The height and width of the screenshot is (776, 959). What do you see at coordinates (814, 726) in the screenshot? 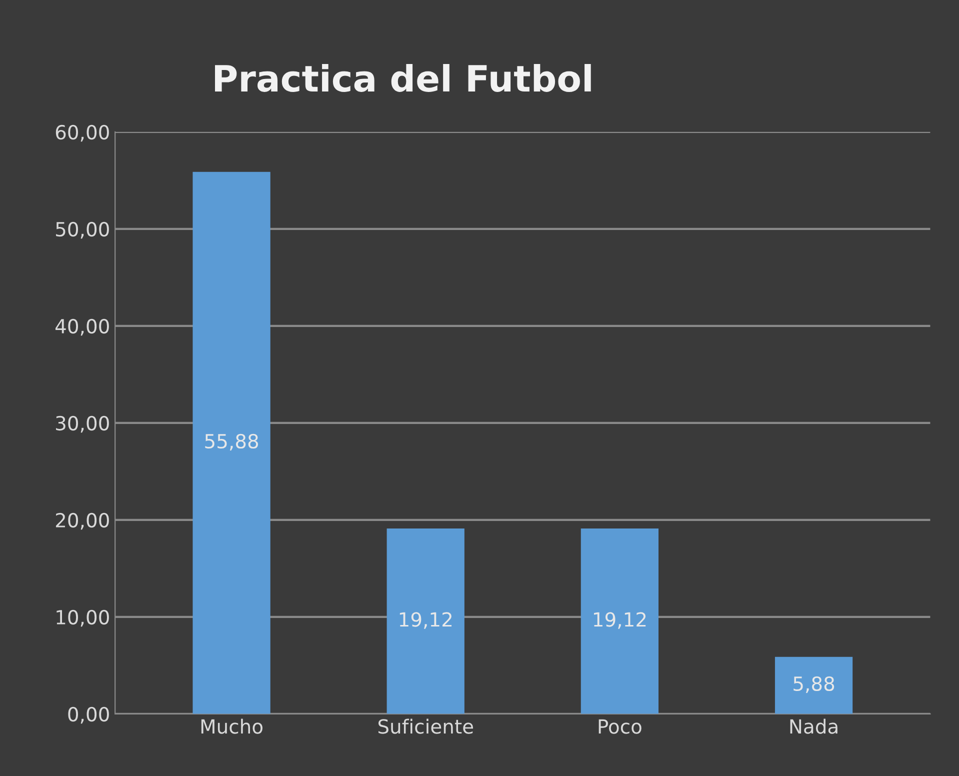
I see `x-tick-label: Nada` at bounding box center [814, 726].